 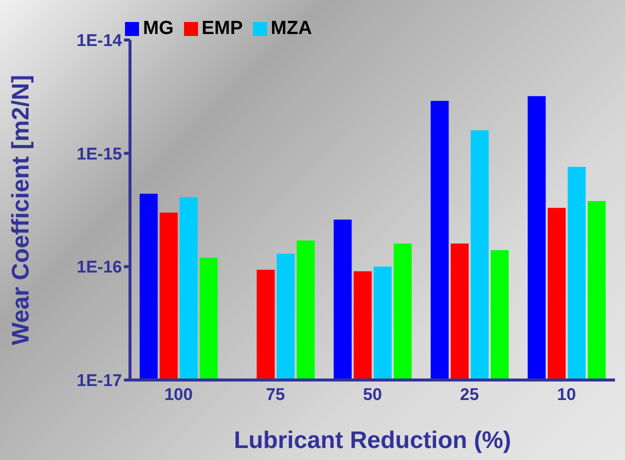 What do you see at coordinates (99, 267) in the screenshot?
I see `y-tick-label: 1E-16` at bounding box center [99, 267].